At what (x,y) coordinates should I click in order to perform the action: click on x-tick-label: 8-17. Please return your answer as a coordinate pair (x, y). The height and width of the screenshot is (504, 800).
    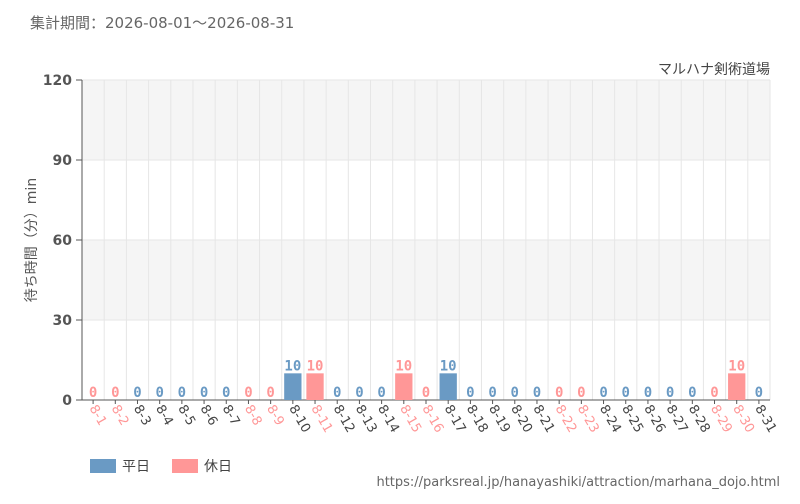
    Looking at the image, I should click on (455, 419).